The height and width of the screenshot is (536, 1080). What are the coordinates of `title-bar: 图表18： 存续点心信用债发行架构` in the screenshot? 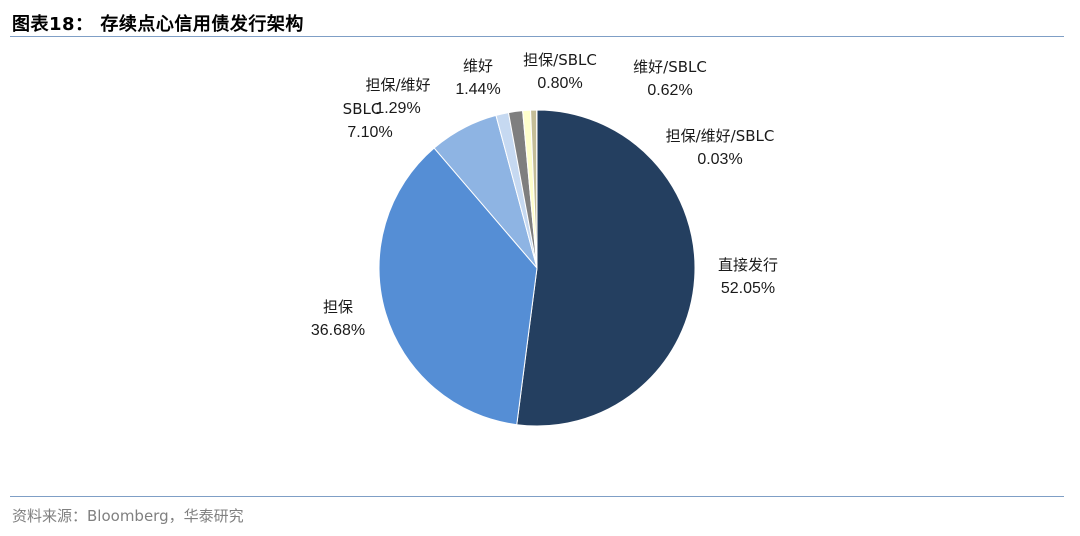 It's located at (537, 21).